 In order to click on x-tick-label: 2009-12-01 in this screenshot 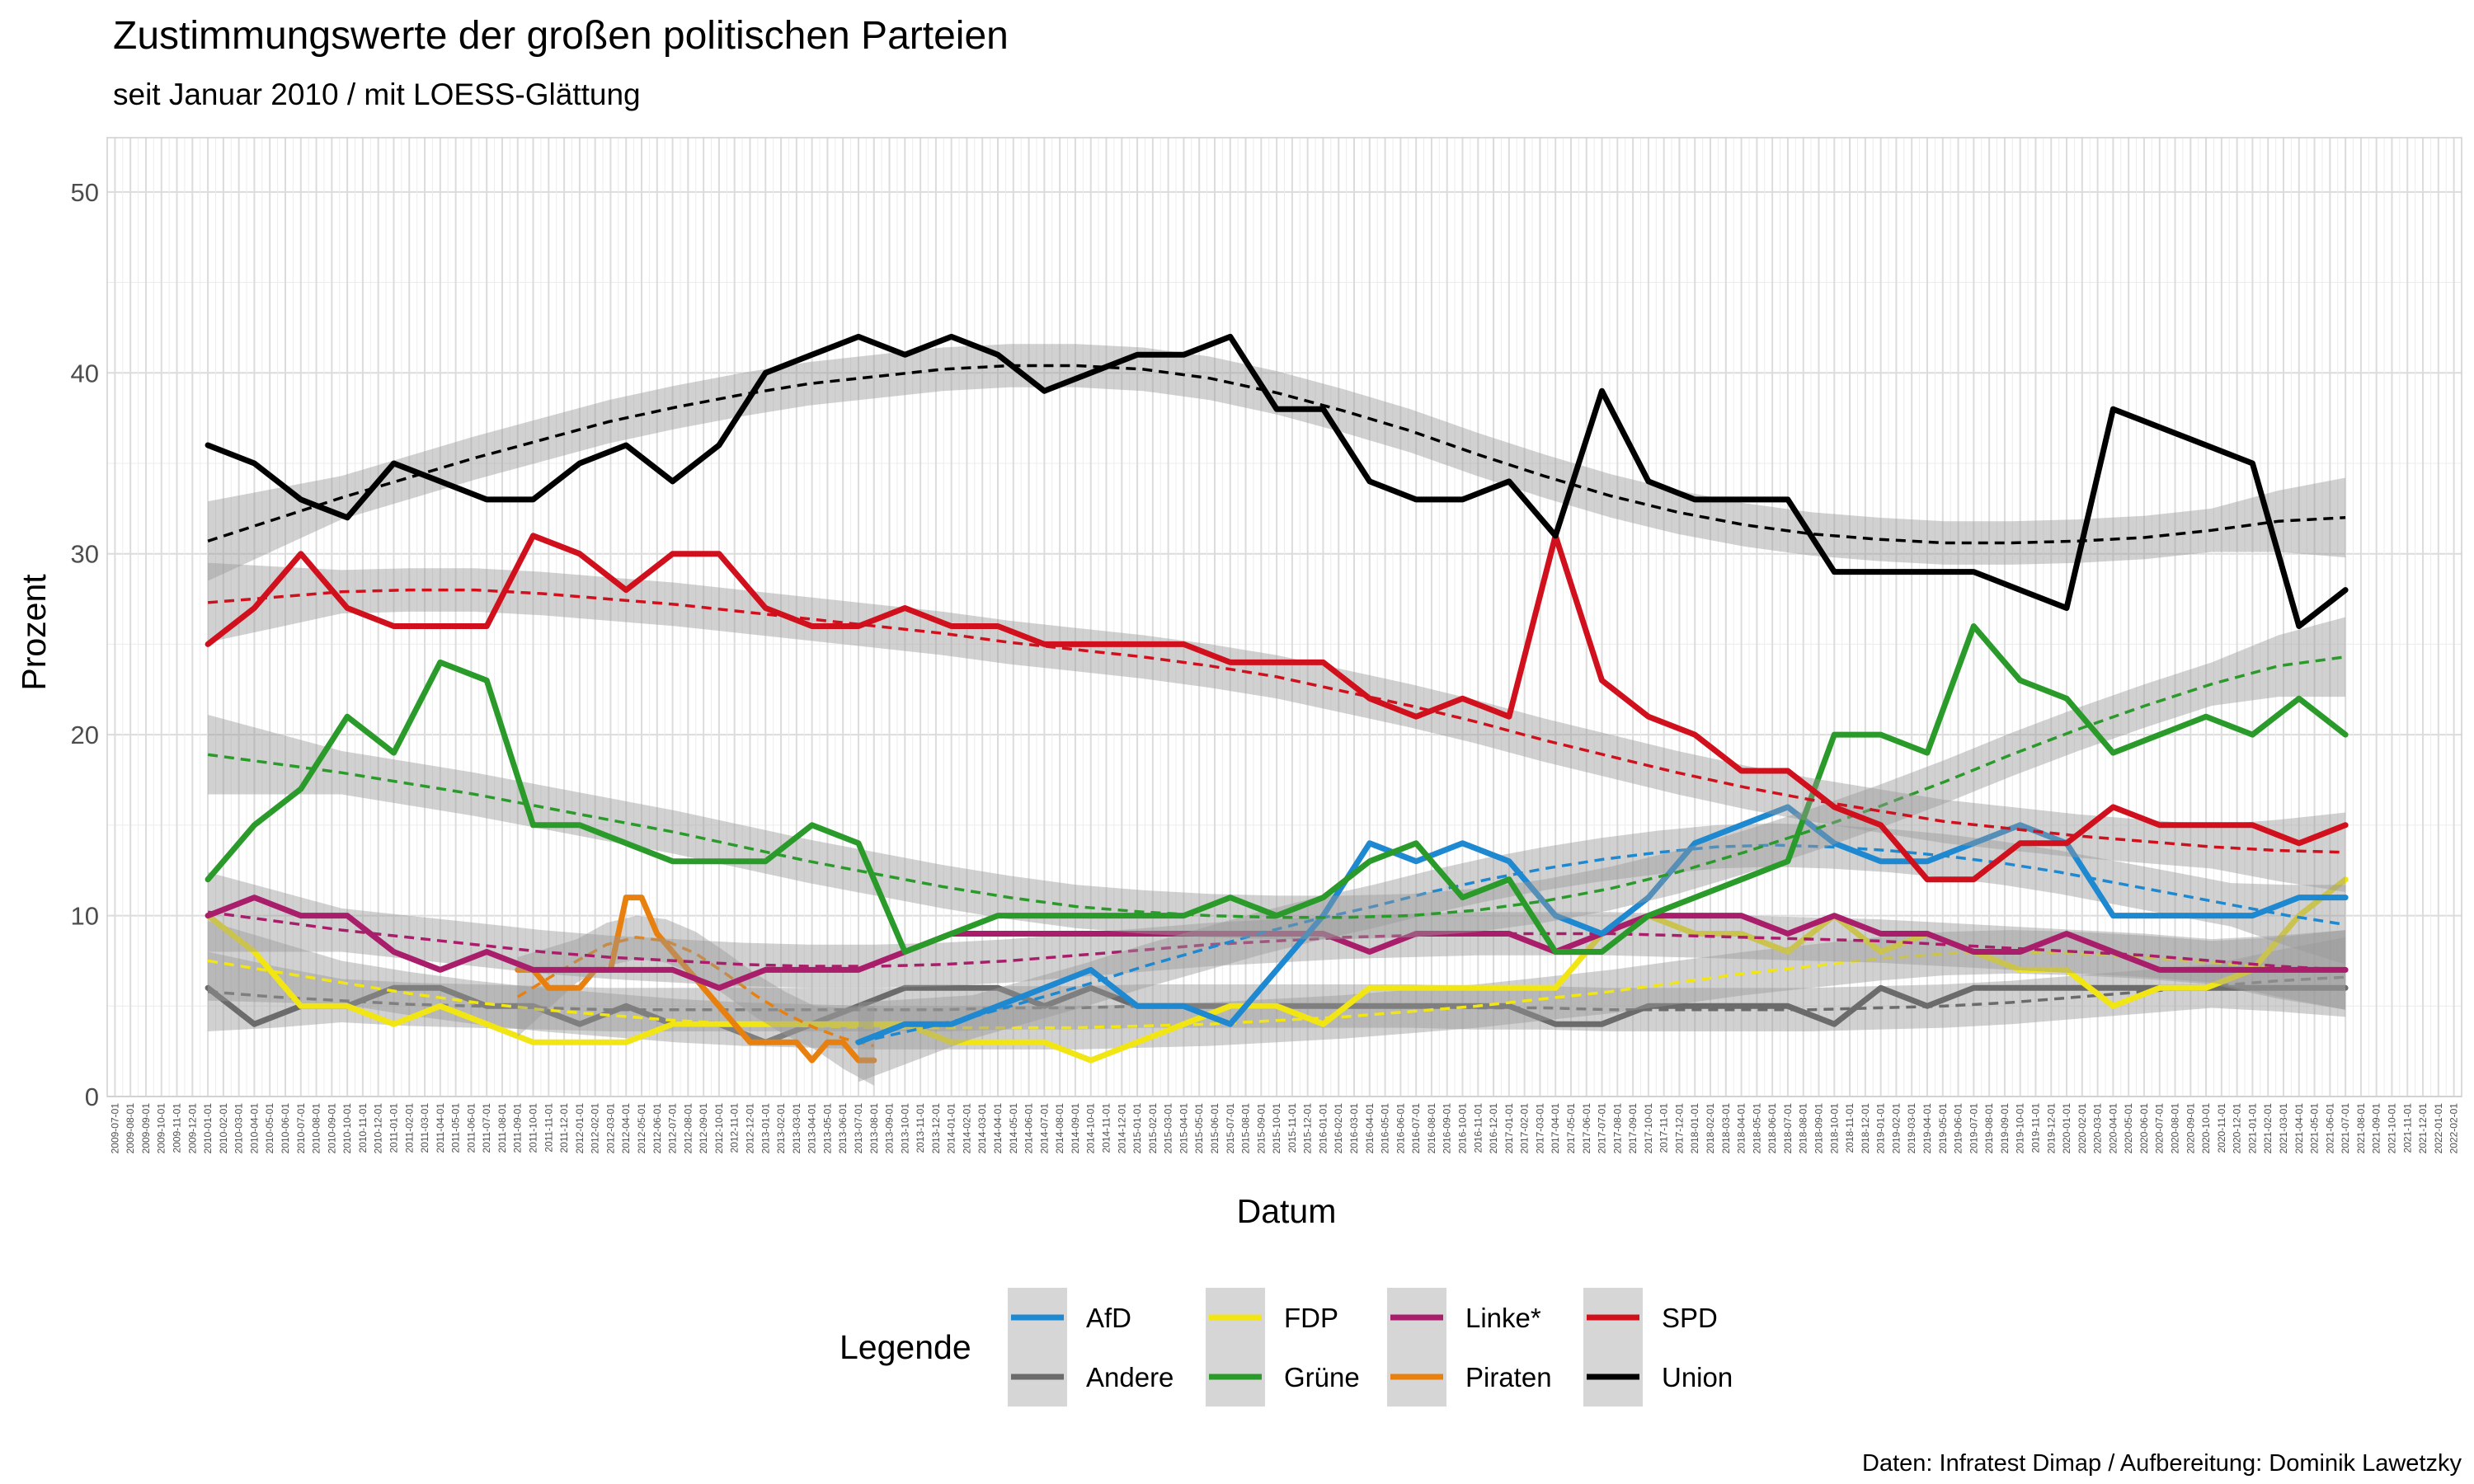, I will do `click(192, 1128)`.